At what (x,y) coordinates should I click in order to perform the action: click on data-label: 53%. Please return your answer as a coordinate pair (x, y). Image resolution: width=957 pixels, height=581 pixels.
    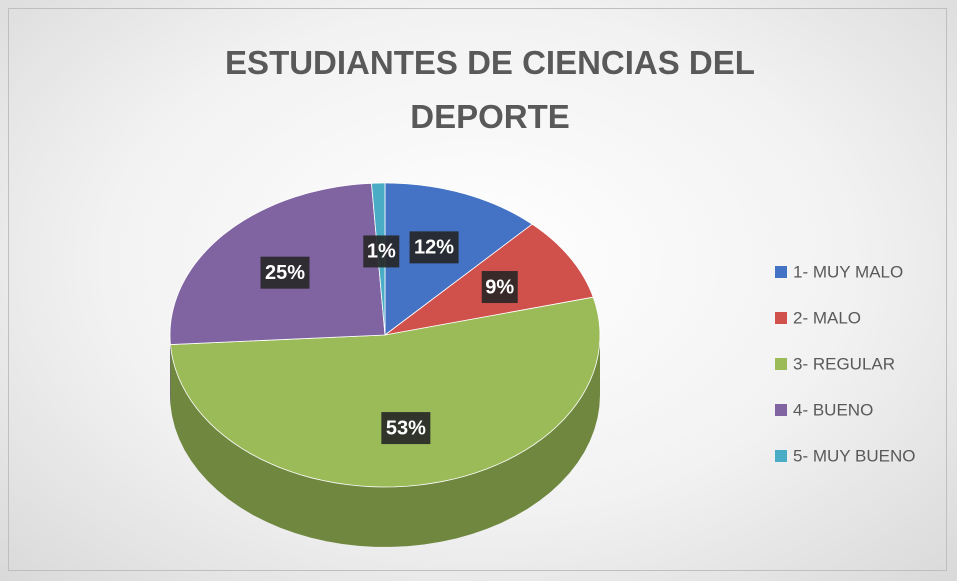
    Looking at the image, I should click on (406, 428).